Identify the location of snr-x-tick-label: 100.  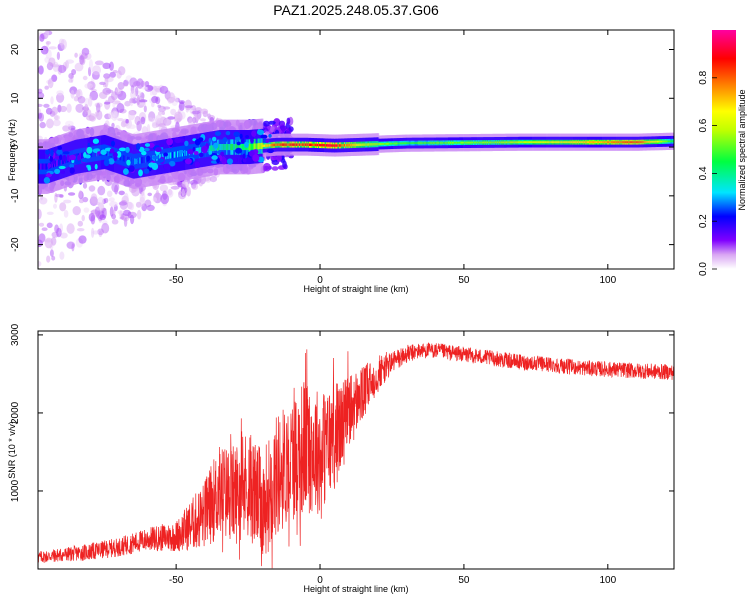
(607, 580).